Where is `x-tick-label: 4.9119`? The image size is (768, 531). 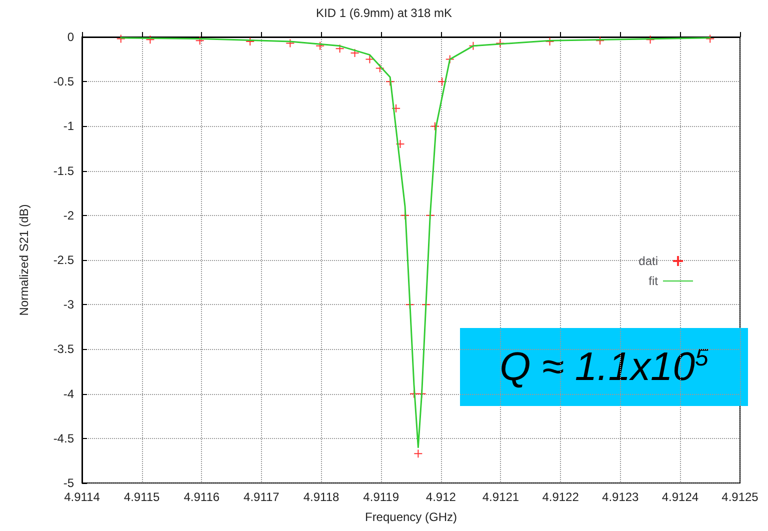
x-tick-label: 4.9119 is located at coordinates (381, 497).